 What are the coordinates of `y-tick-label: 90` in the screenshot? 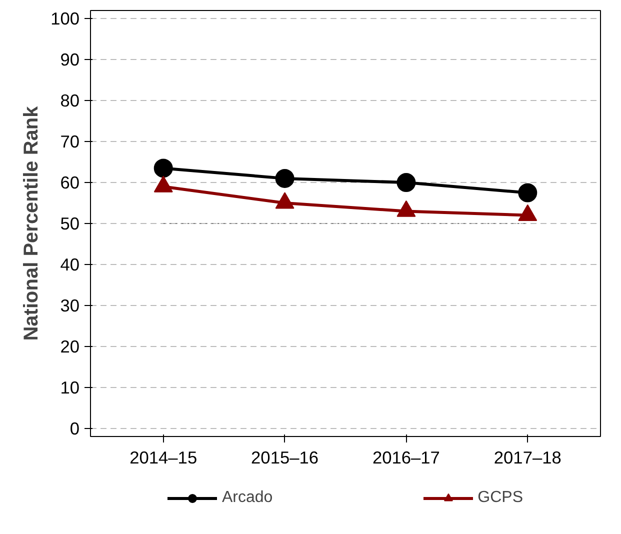 It's located at (70, 60).